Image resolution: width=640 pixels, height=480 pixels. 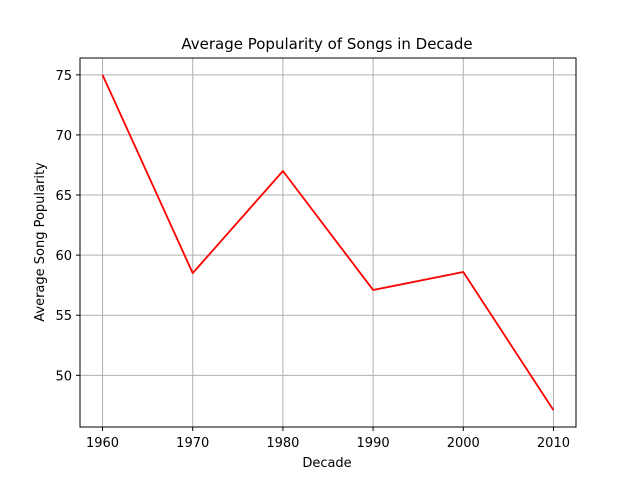 I want to click on x-tick-label: 2000, so click(x=463, y=443).